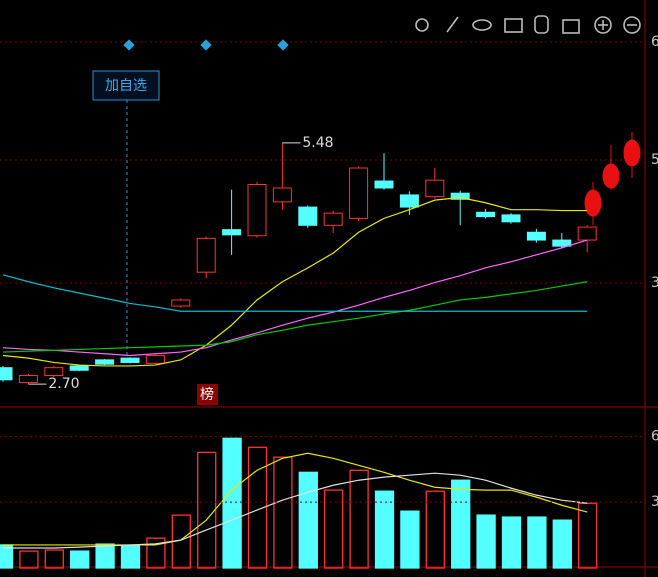  I want to click on eye-icon, so click(482, 25).